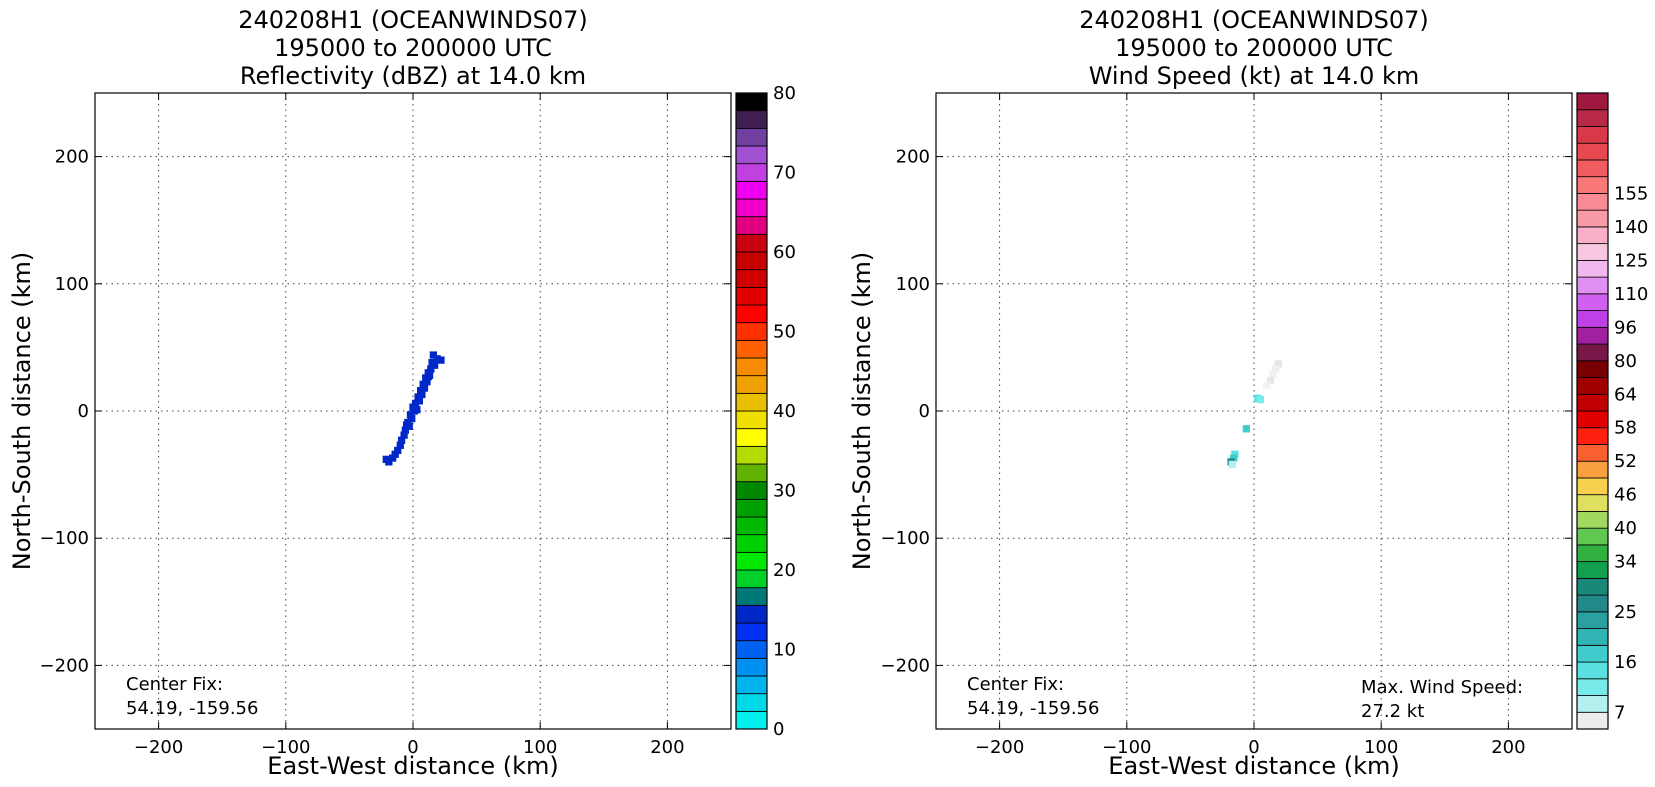  What do you see at coordinates (1625, 562) in the screenshot?
I see `wind-colorbar-tick-label: 34` at bounding box center [1625, 562].